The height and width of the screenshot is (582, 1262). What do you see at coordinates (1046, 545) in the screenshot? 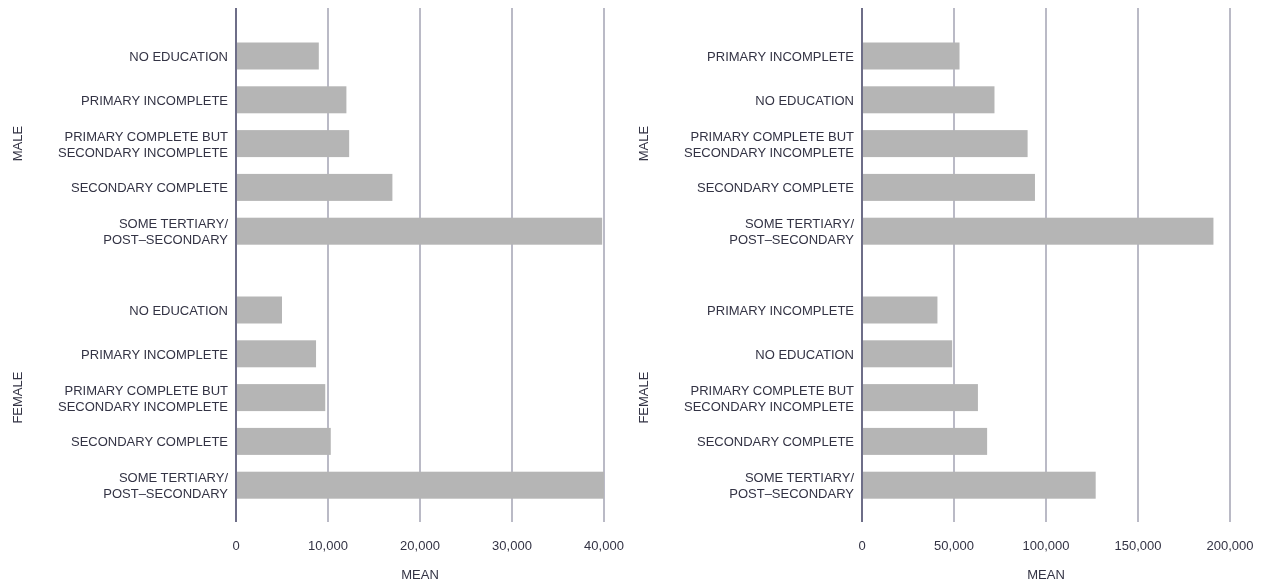
I see `x-tick-label: 100,000` at bounding box center [1046, 545].